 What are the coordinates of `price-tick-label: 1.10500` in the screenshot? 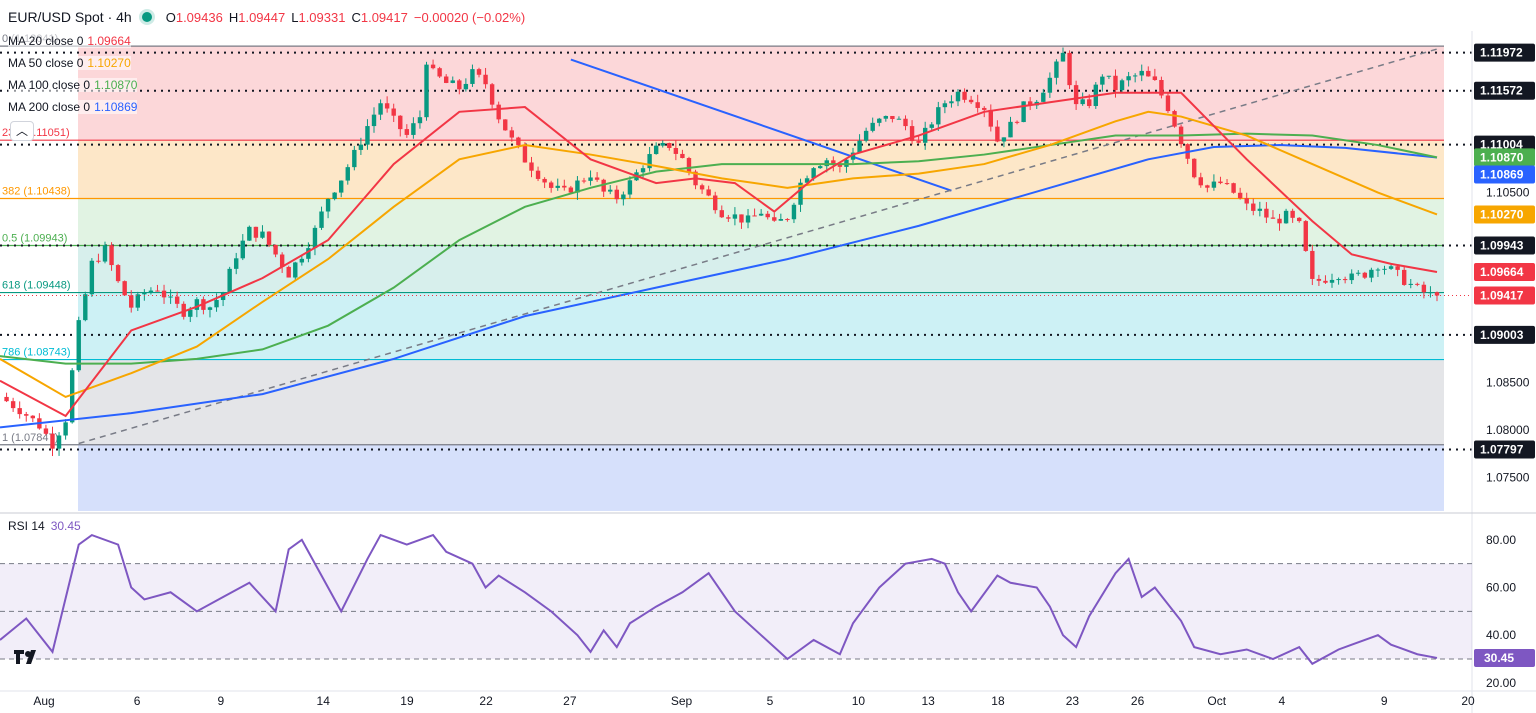 It's located at (1508, 193).